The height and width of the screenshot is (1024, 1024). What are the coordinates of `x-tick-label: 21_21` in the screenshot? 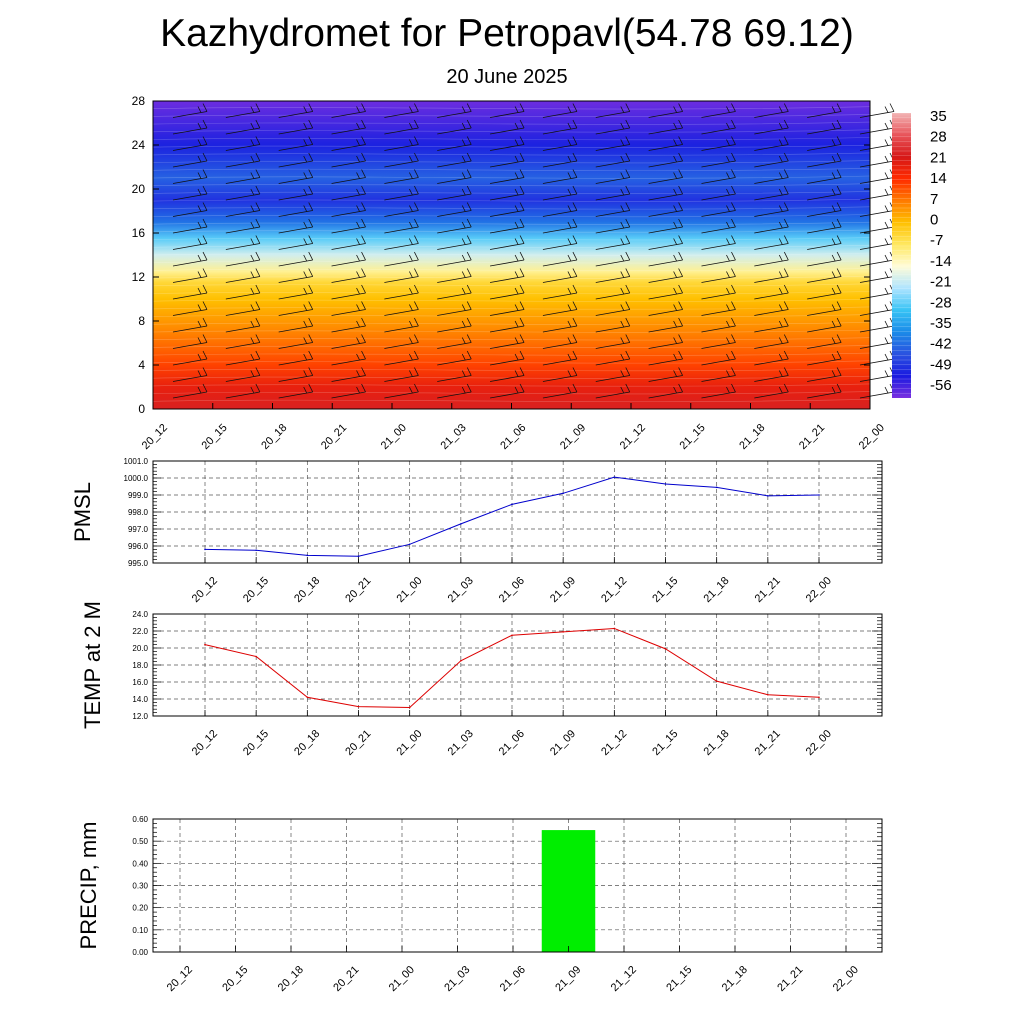 It's located at (790, 979).